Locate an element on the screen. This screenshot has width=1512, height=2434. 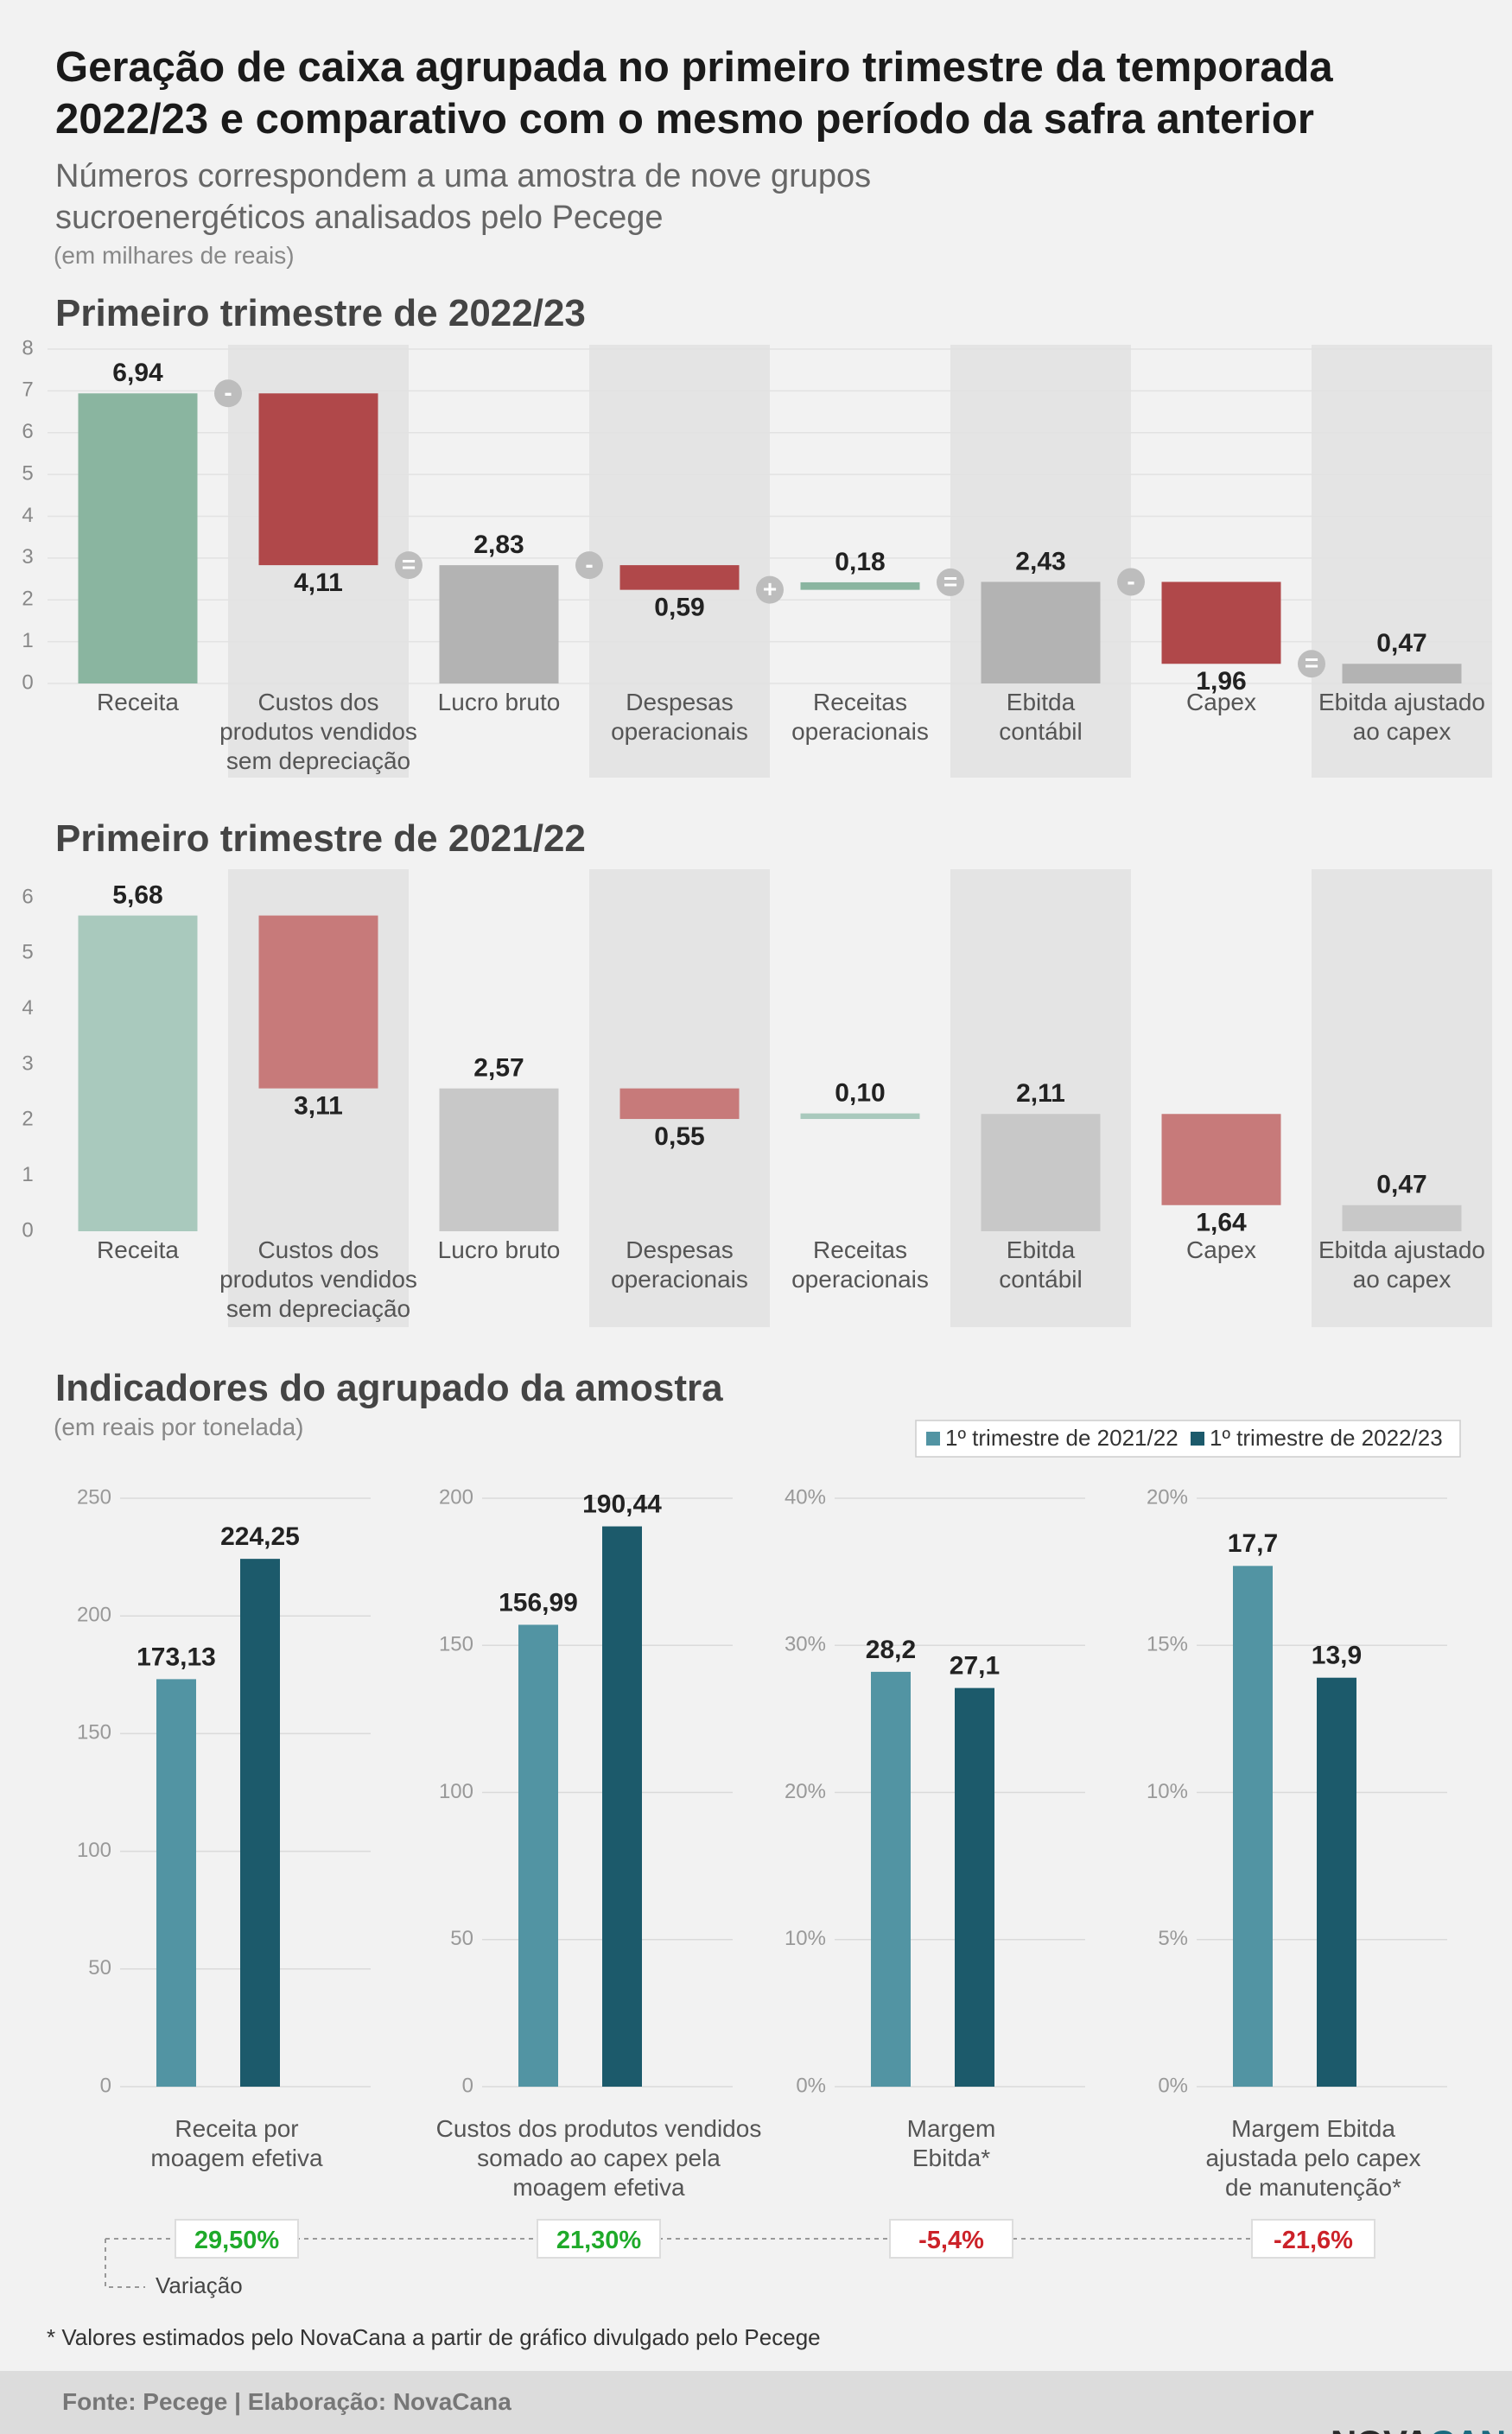
chart-title: Primeiro trimestre de 2022/23 is located at coordinates (320, 313).